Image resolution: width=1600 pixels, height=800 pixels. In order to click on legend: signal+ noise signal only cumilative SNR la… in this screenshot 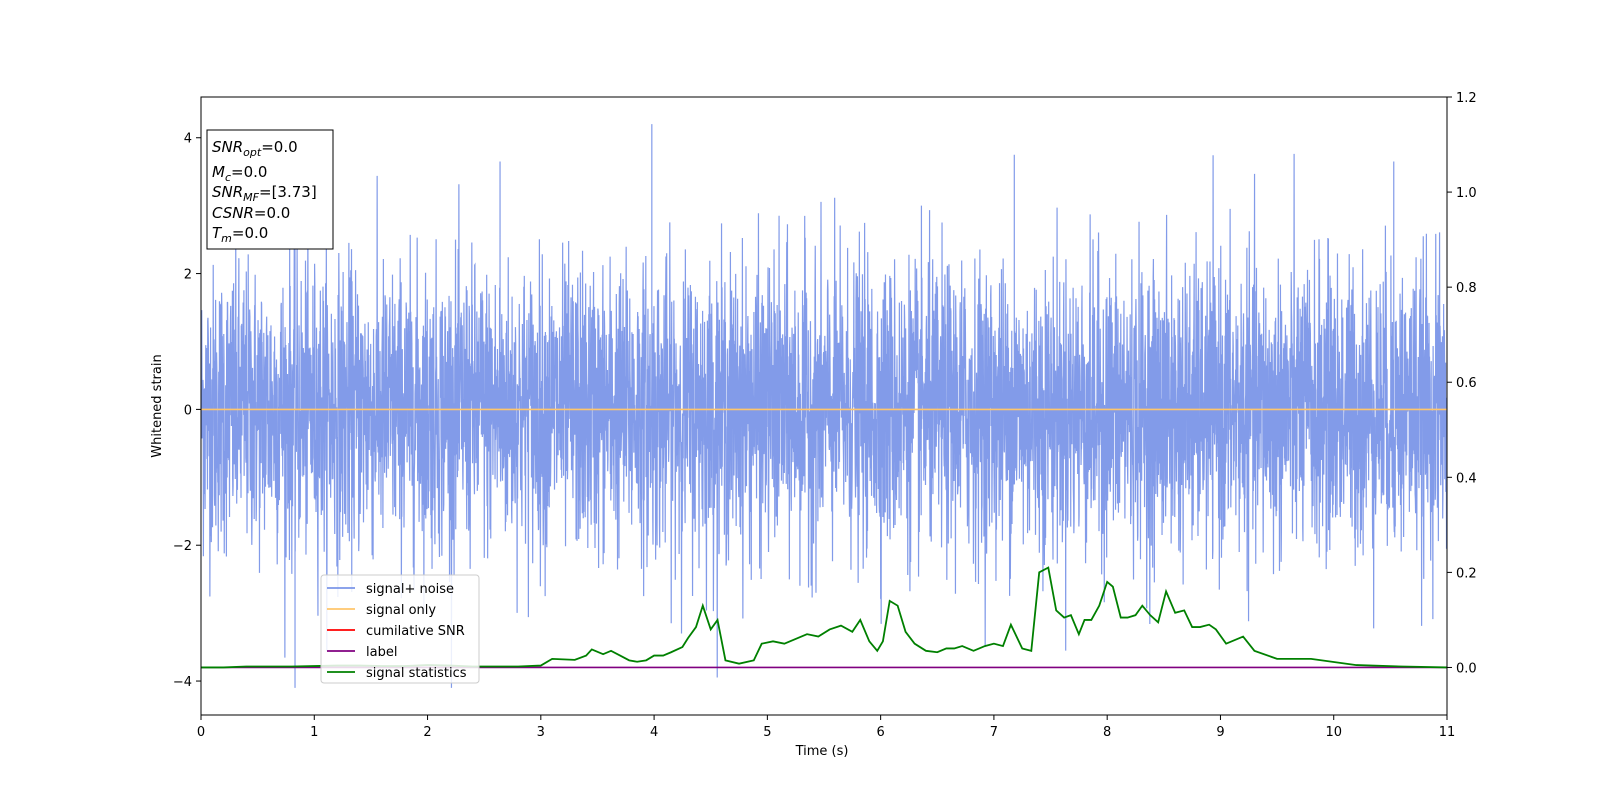, I will do `click(400, 629)`.